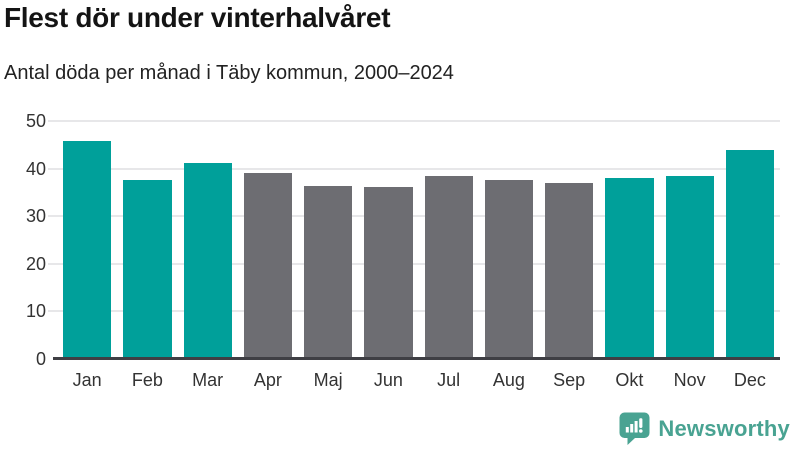 The width and height of the screenshot is (800, 450). I want to click on y-axis-tick-label: 20, so click(35, 263).